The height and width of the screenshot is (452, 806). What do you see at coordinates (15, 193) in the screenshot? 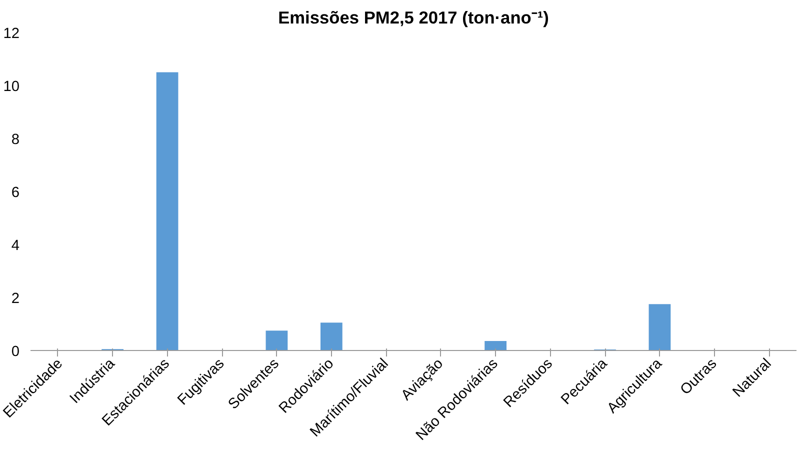
I see `y-tick-label: 6` at bounding box center [15, 193].